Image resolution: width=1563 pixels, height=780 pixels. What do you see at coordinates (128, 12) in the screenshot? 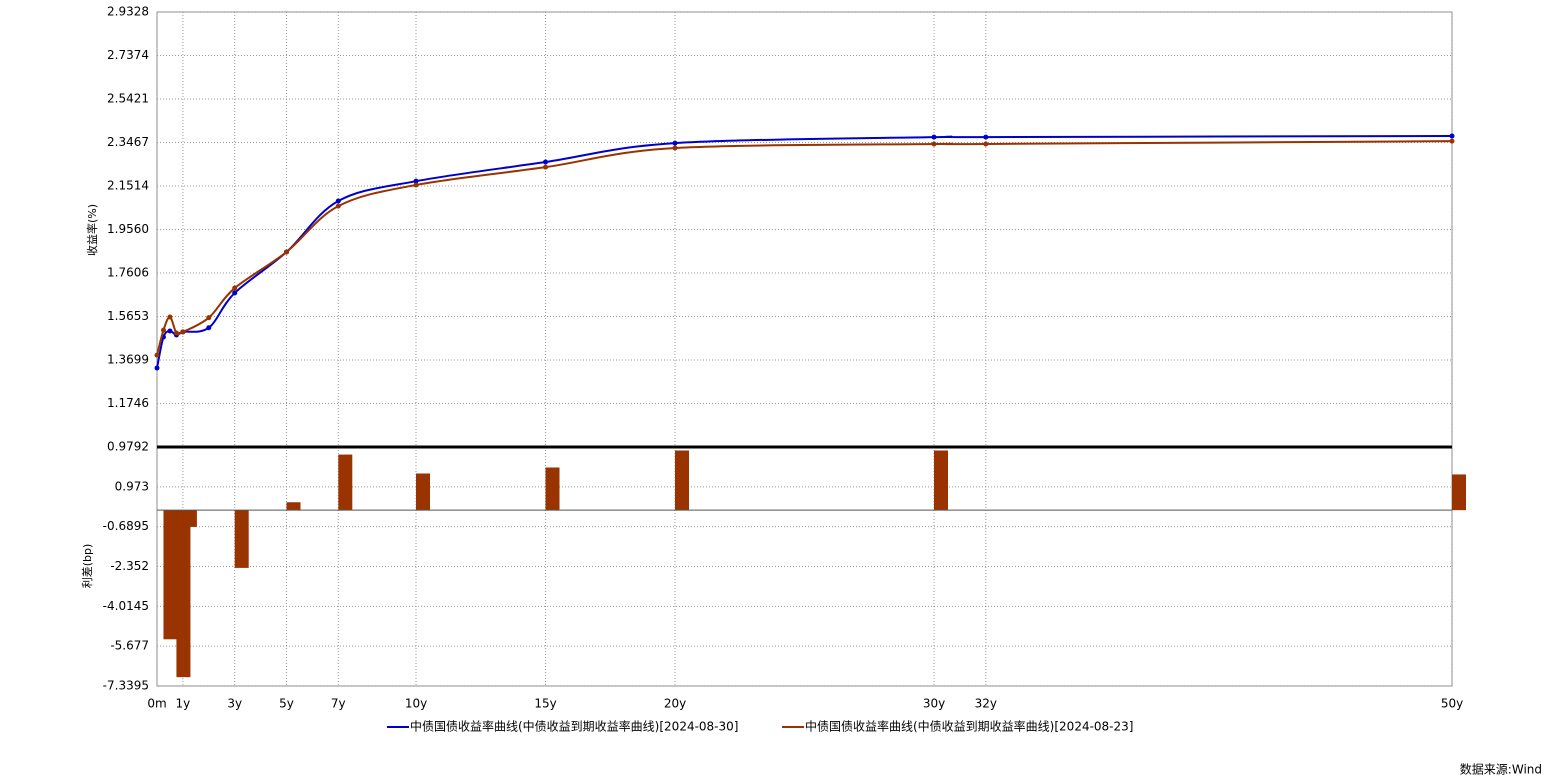
I see `y-tick-label: 2.9328` at bounding box center [128, 12].